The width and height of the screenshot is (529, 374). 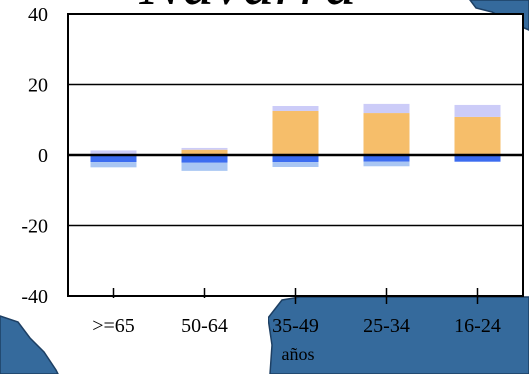 What do you see at coordinates (113, 326) in the screenshot?
I see `x-tick-label: >=65` at bounding box center [113, 326].